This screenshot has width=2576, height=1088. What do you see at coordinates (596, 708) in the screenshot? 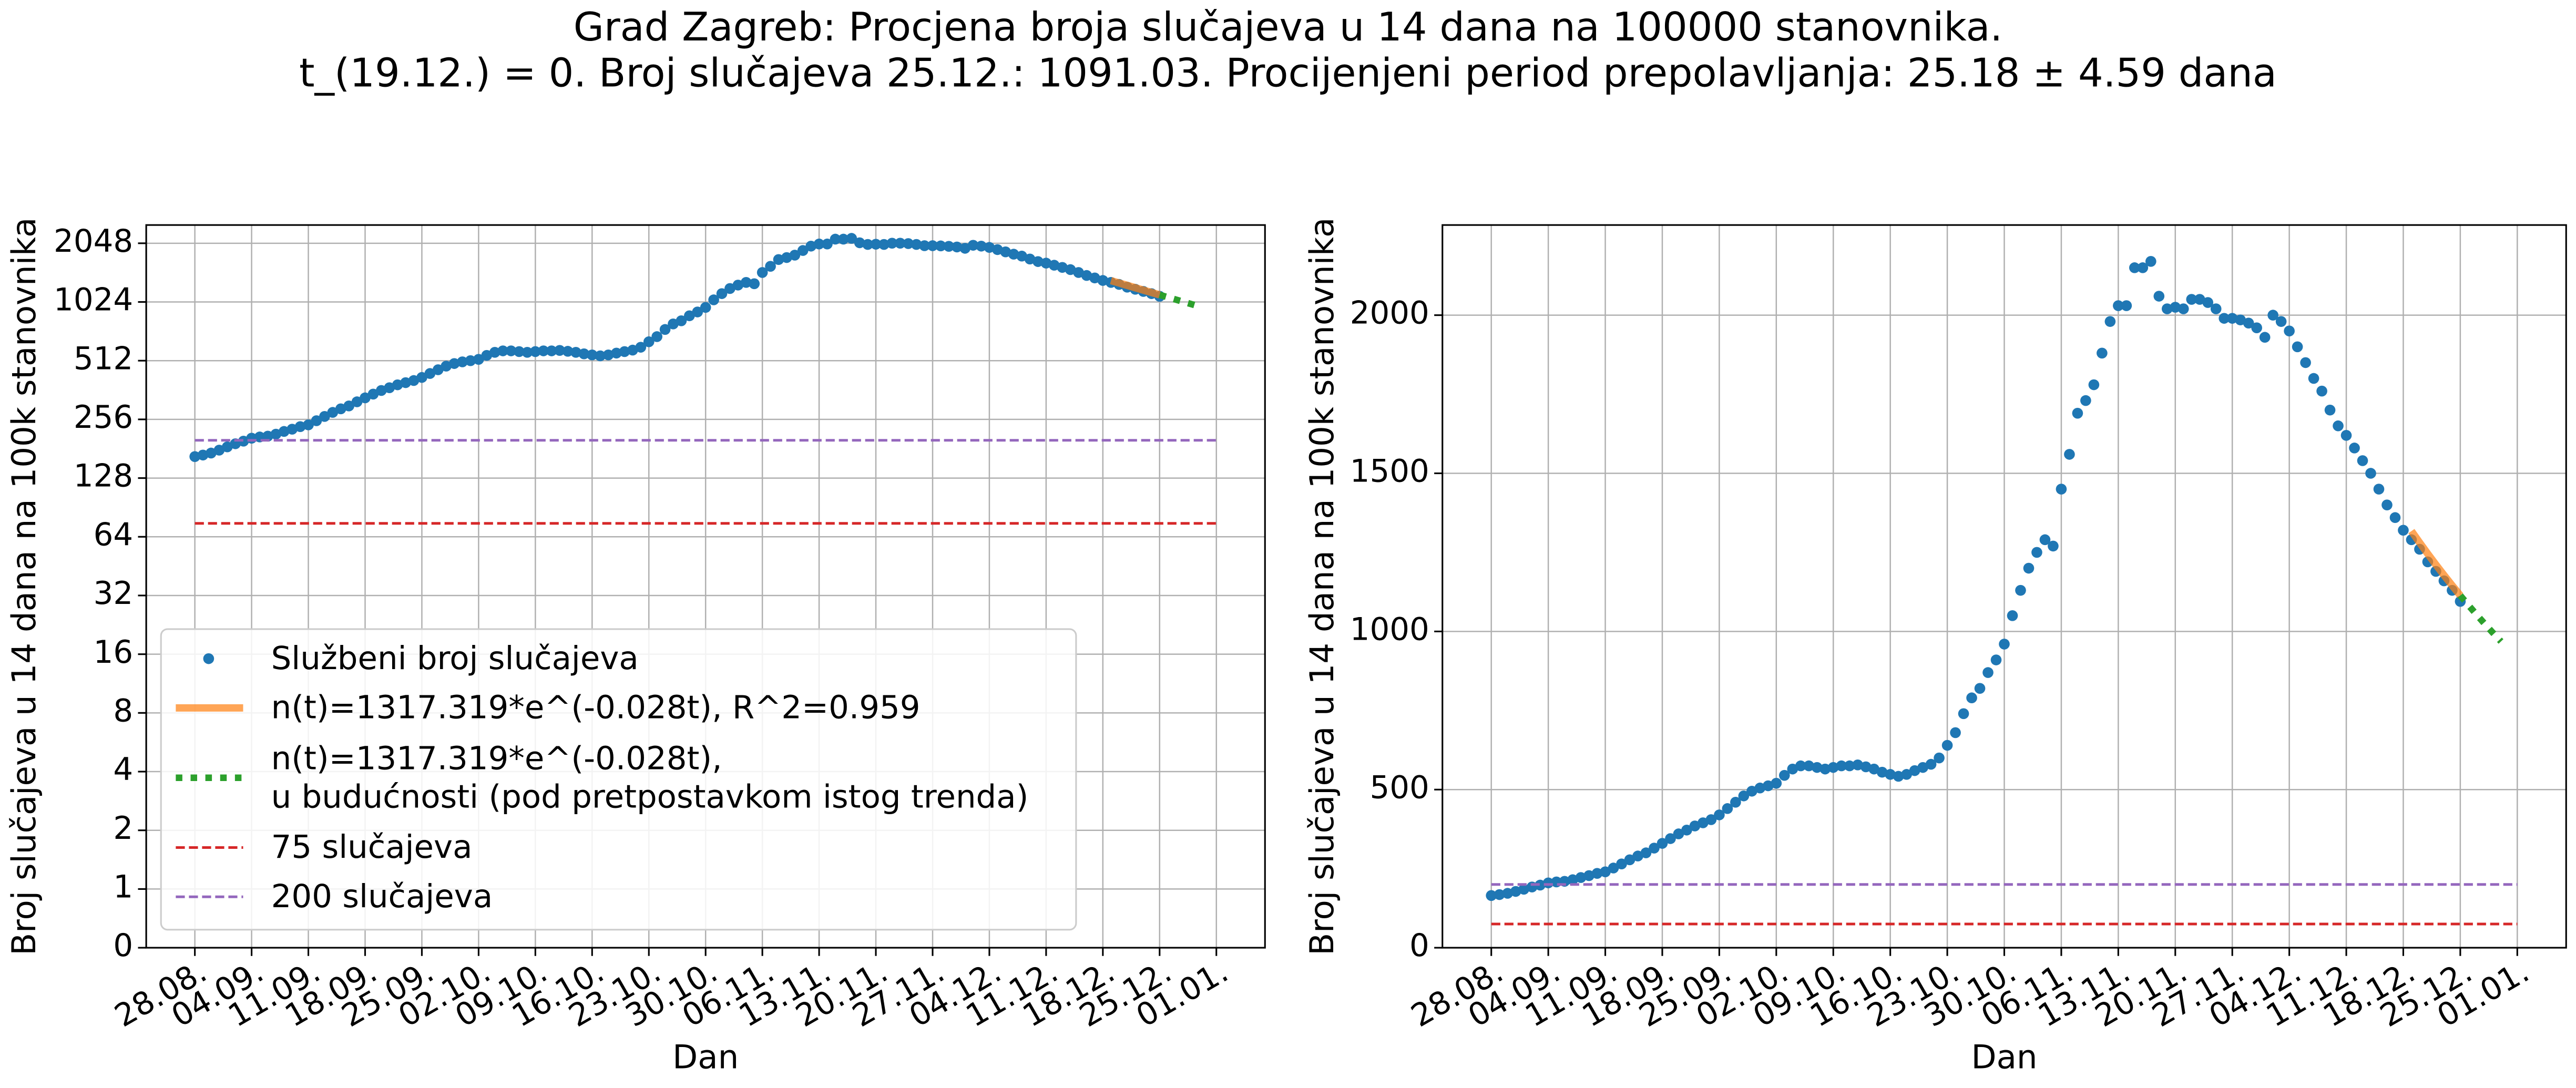
I see `legend-label: n(t)=1317.319*e^(-0.028t), R^2=0.959` at bounding box center [596, 708].